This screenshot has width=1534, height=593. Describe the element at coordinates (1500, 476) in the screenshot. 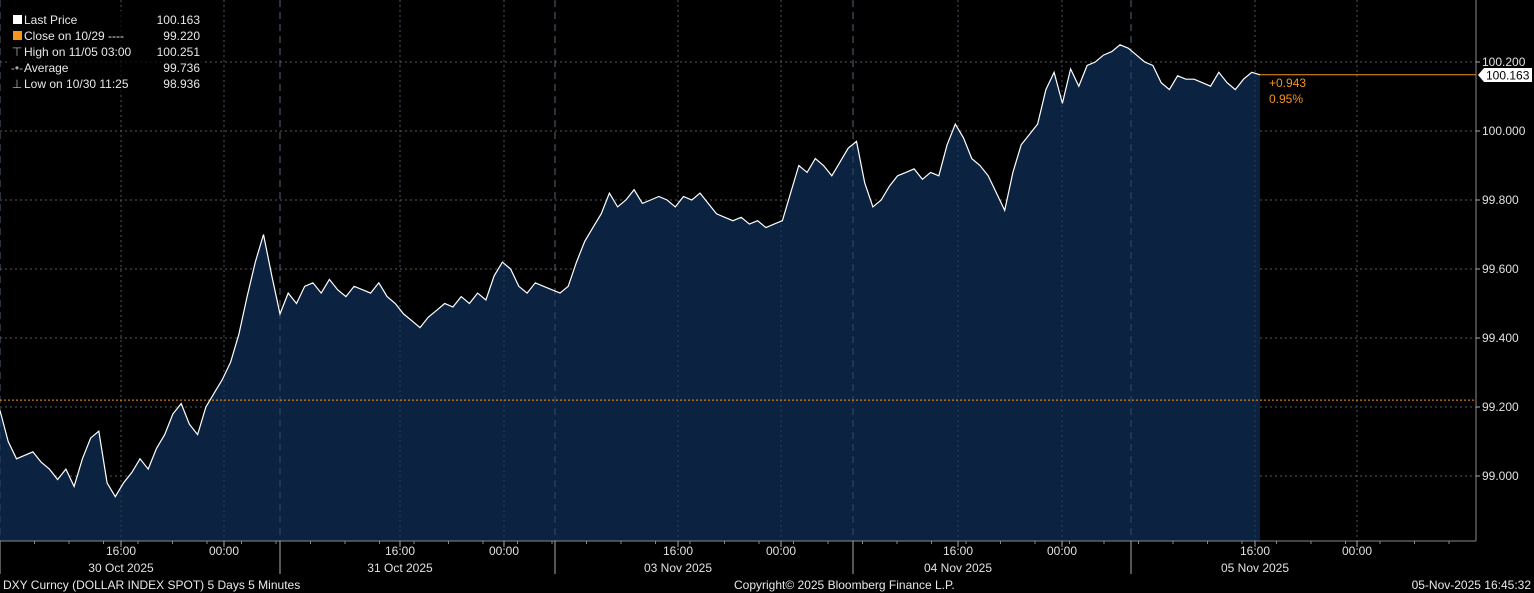

I see `y-tick-label: 99.000` at that location.